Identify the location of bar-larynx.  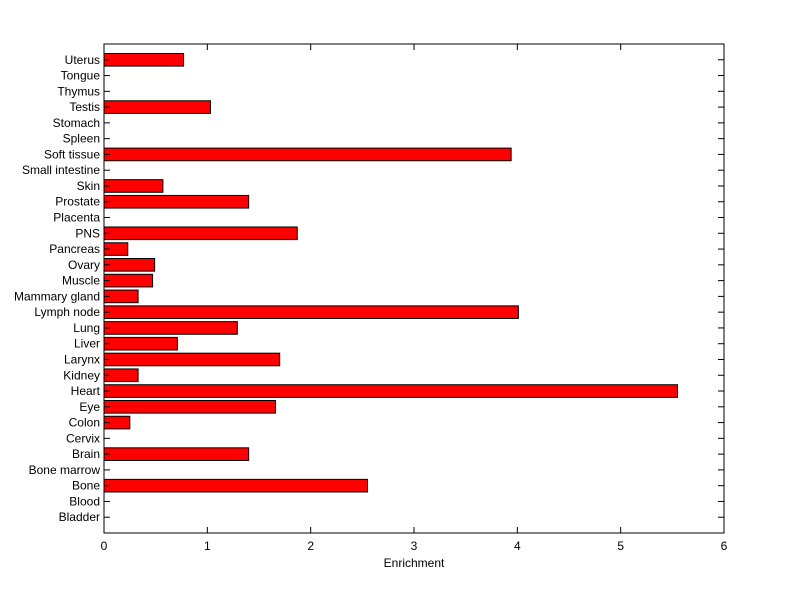
(192, 359).